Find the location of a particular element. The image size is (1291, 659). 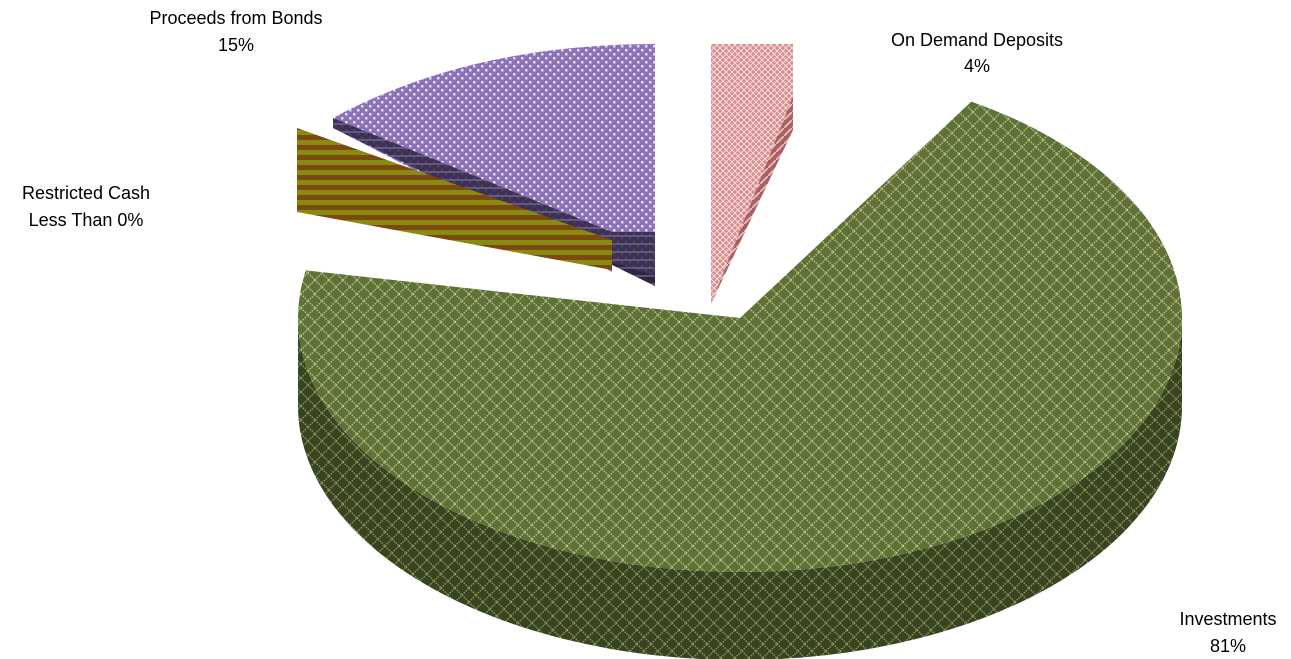

slice-on-demand-deposits-side is located at coordinates (752, 200).